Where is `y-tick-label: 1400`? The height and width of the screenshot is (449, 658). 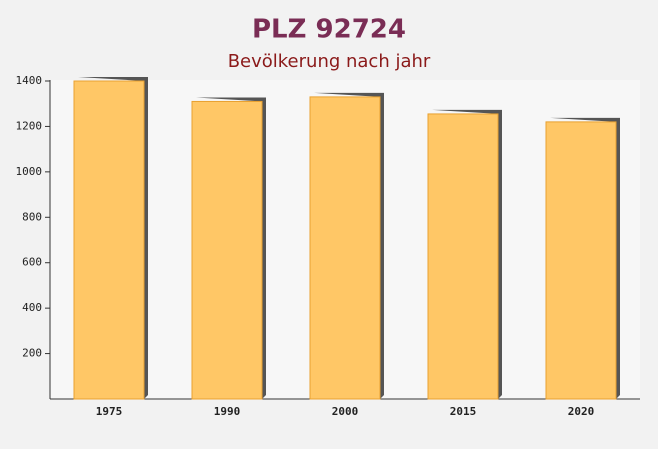
y-tick-label: 1400 is located at coordinates (29, 80).